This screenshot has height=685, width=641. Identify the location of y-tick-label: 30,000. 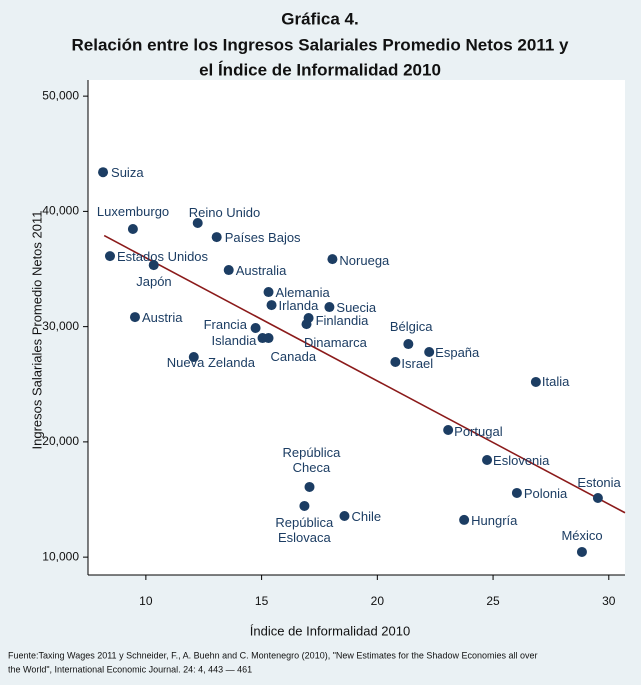
(60, 326).